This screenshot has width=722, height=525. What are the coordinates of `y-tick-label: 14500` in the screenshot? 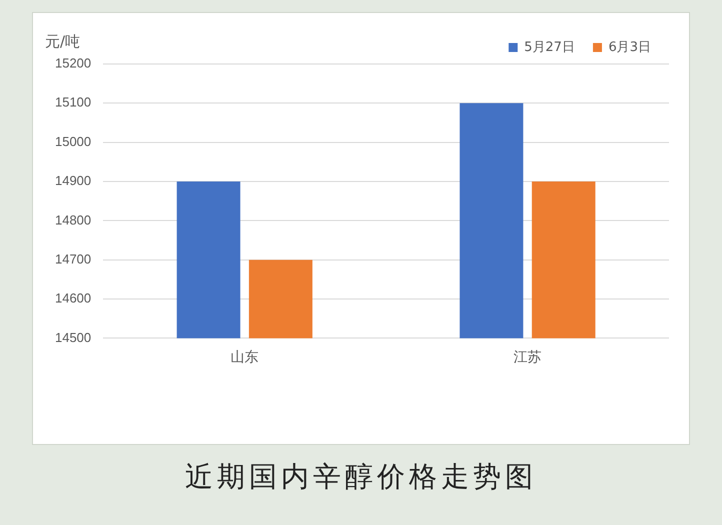 It's located at (73, 337).